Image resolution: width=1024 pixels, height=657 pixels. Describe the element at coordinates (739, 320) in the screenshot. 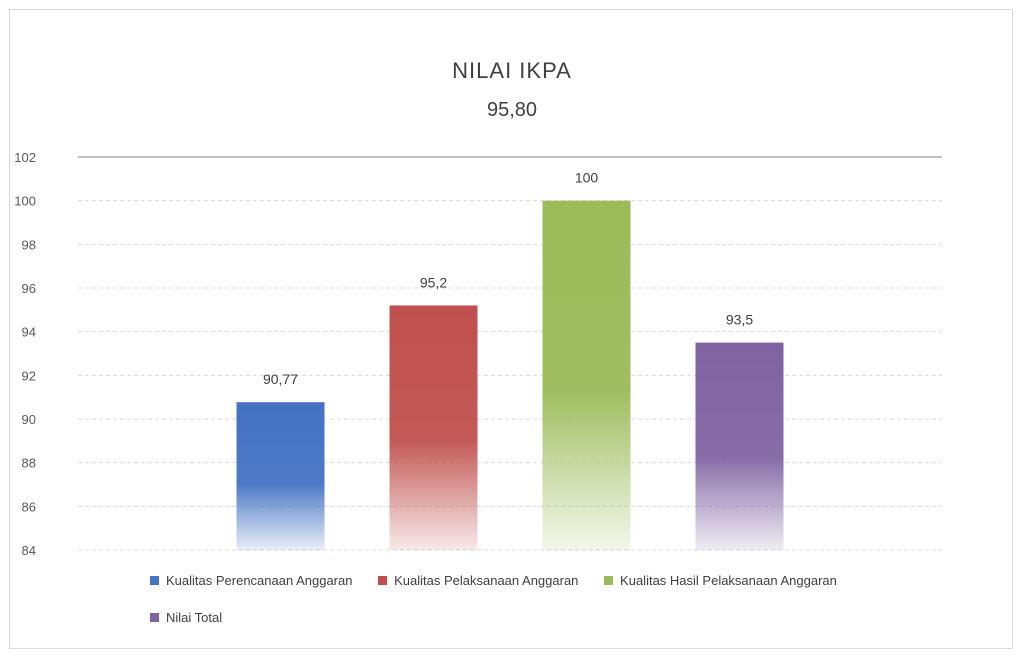

I see `data-label: 93,5` at that location.